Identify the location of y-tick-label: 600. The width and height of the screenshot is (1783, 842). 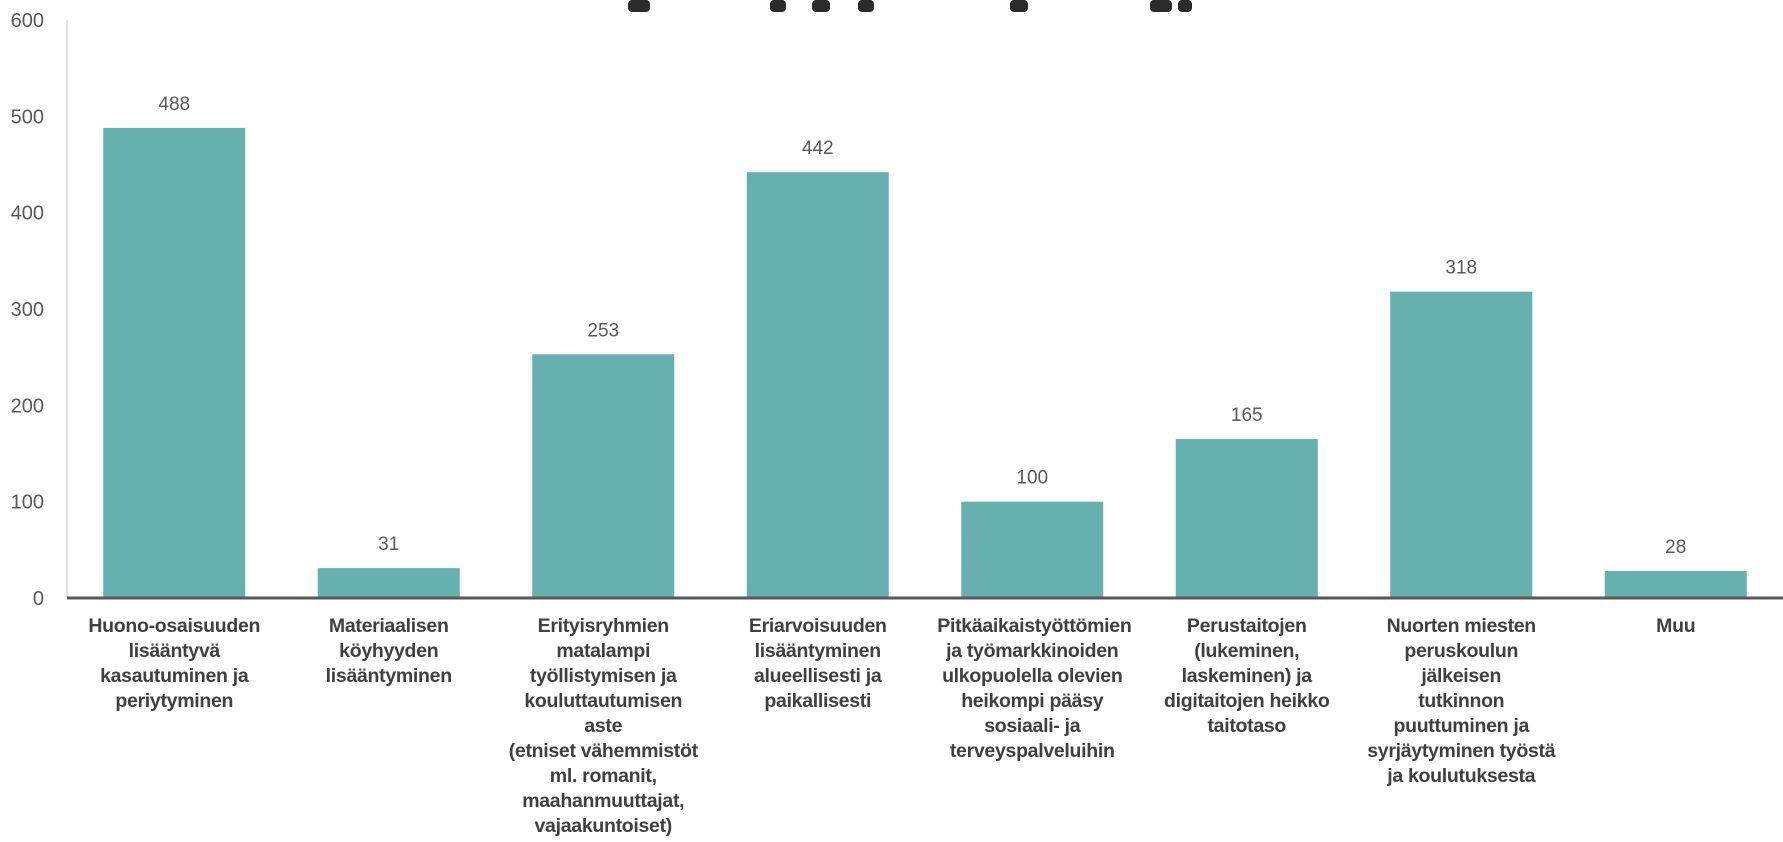
(27, 21).